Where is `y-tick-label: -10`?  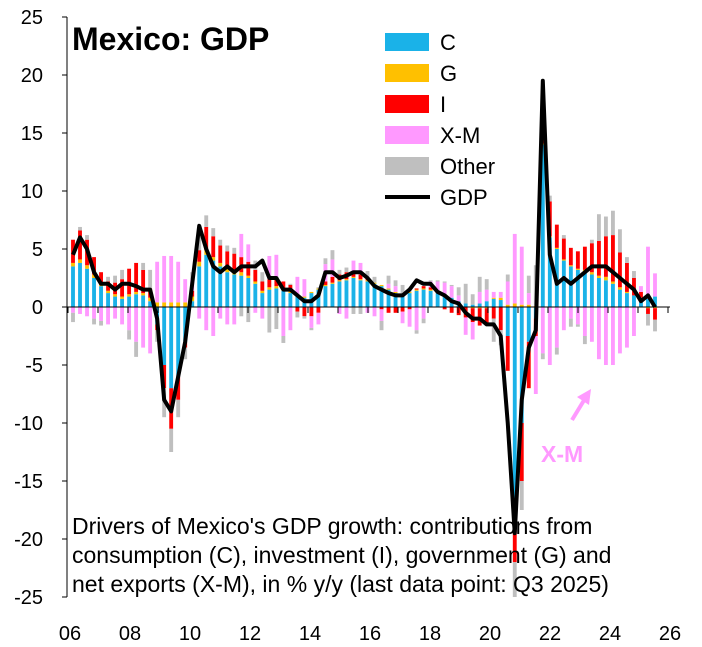 y-tick-label: -10 is located at coordinates (28, 424).